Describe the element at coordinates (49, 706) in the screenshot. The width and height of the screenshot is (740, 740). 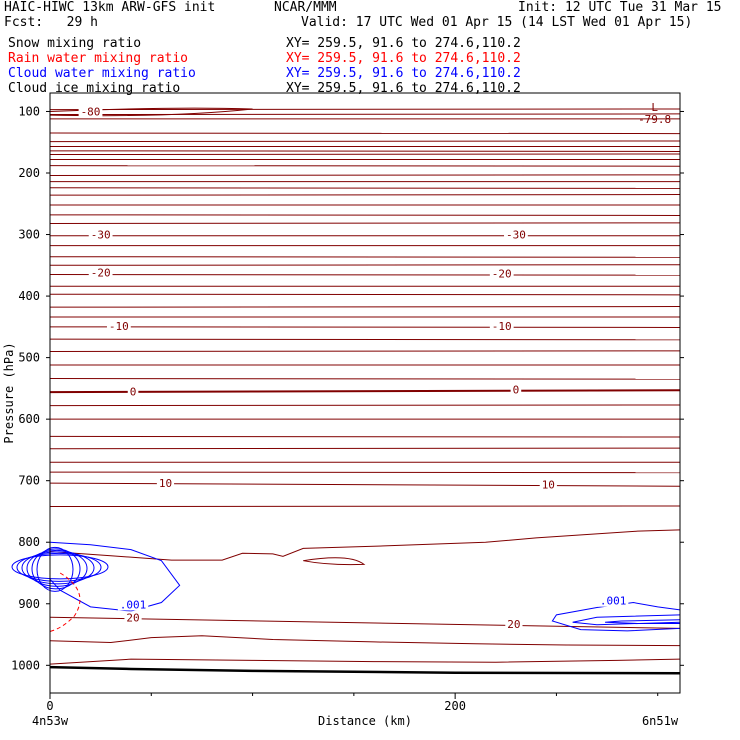
I see `x-tick-label: 0` at that location.